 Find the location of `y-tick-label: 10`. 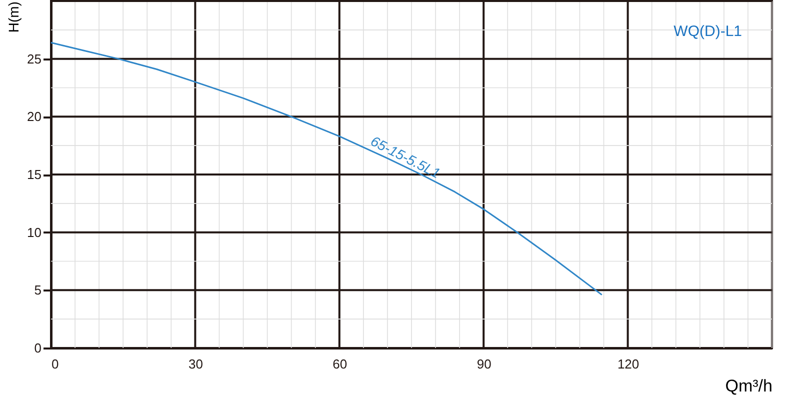

y-tick-label: 10 is located at coordinates (34, 232).